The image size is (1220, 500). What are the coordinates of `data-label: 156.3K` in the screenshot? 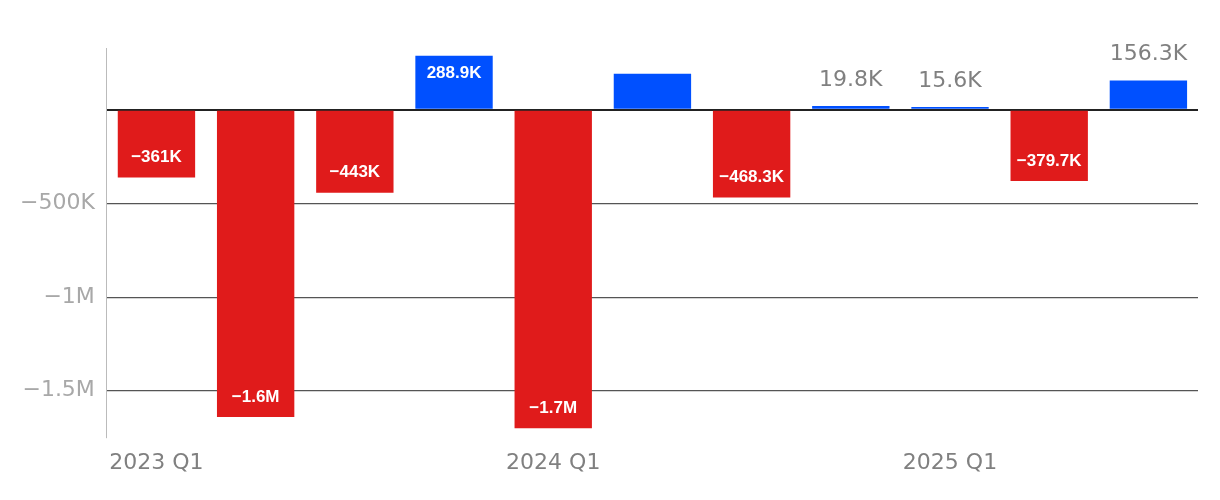 It's located at (1148, 53).